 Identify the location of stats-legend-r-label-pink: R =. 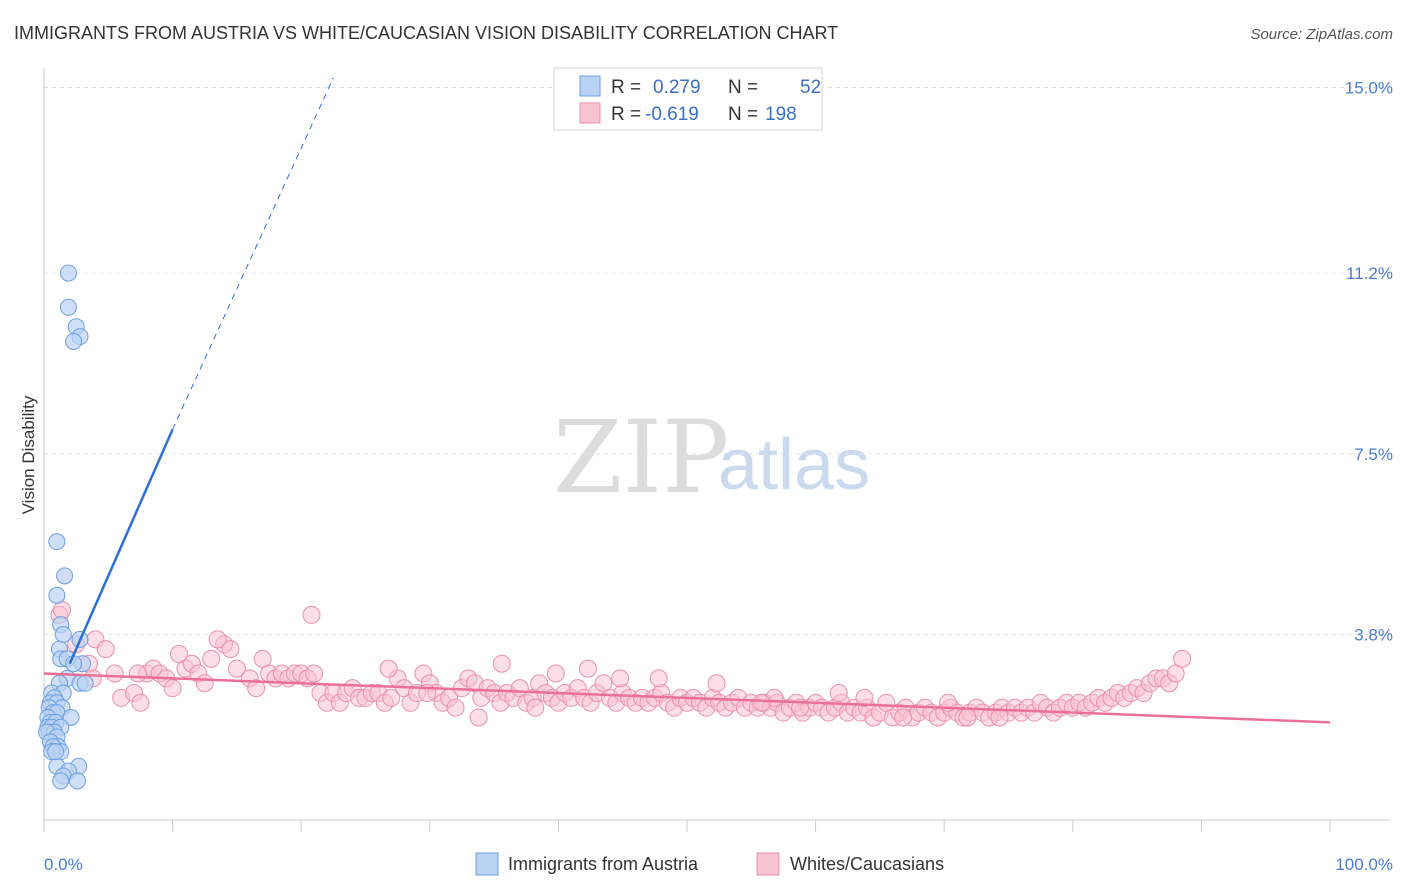
(626, 114).